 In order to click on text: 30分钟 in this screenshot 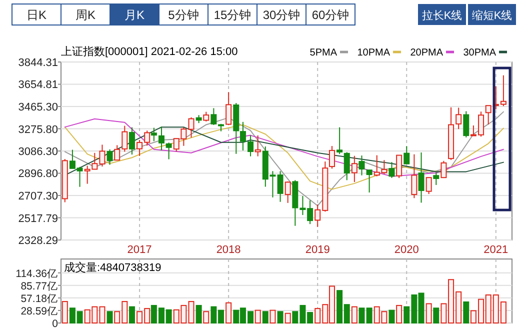, I will do `click(281, 15)`.